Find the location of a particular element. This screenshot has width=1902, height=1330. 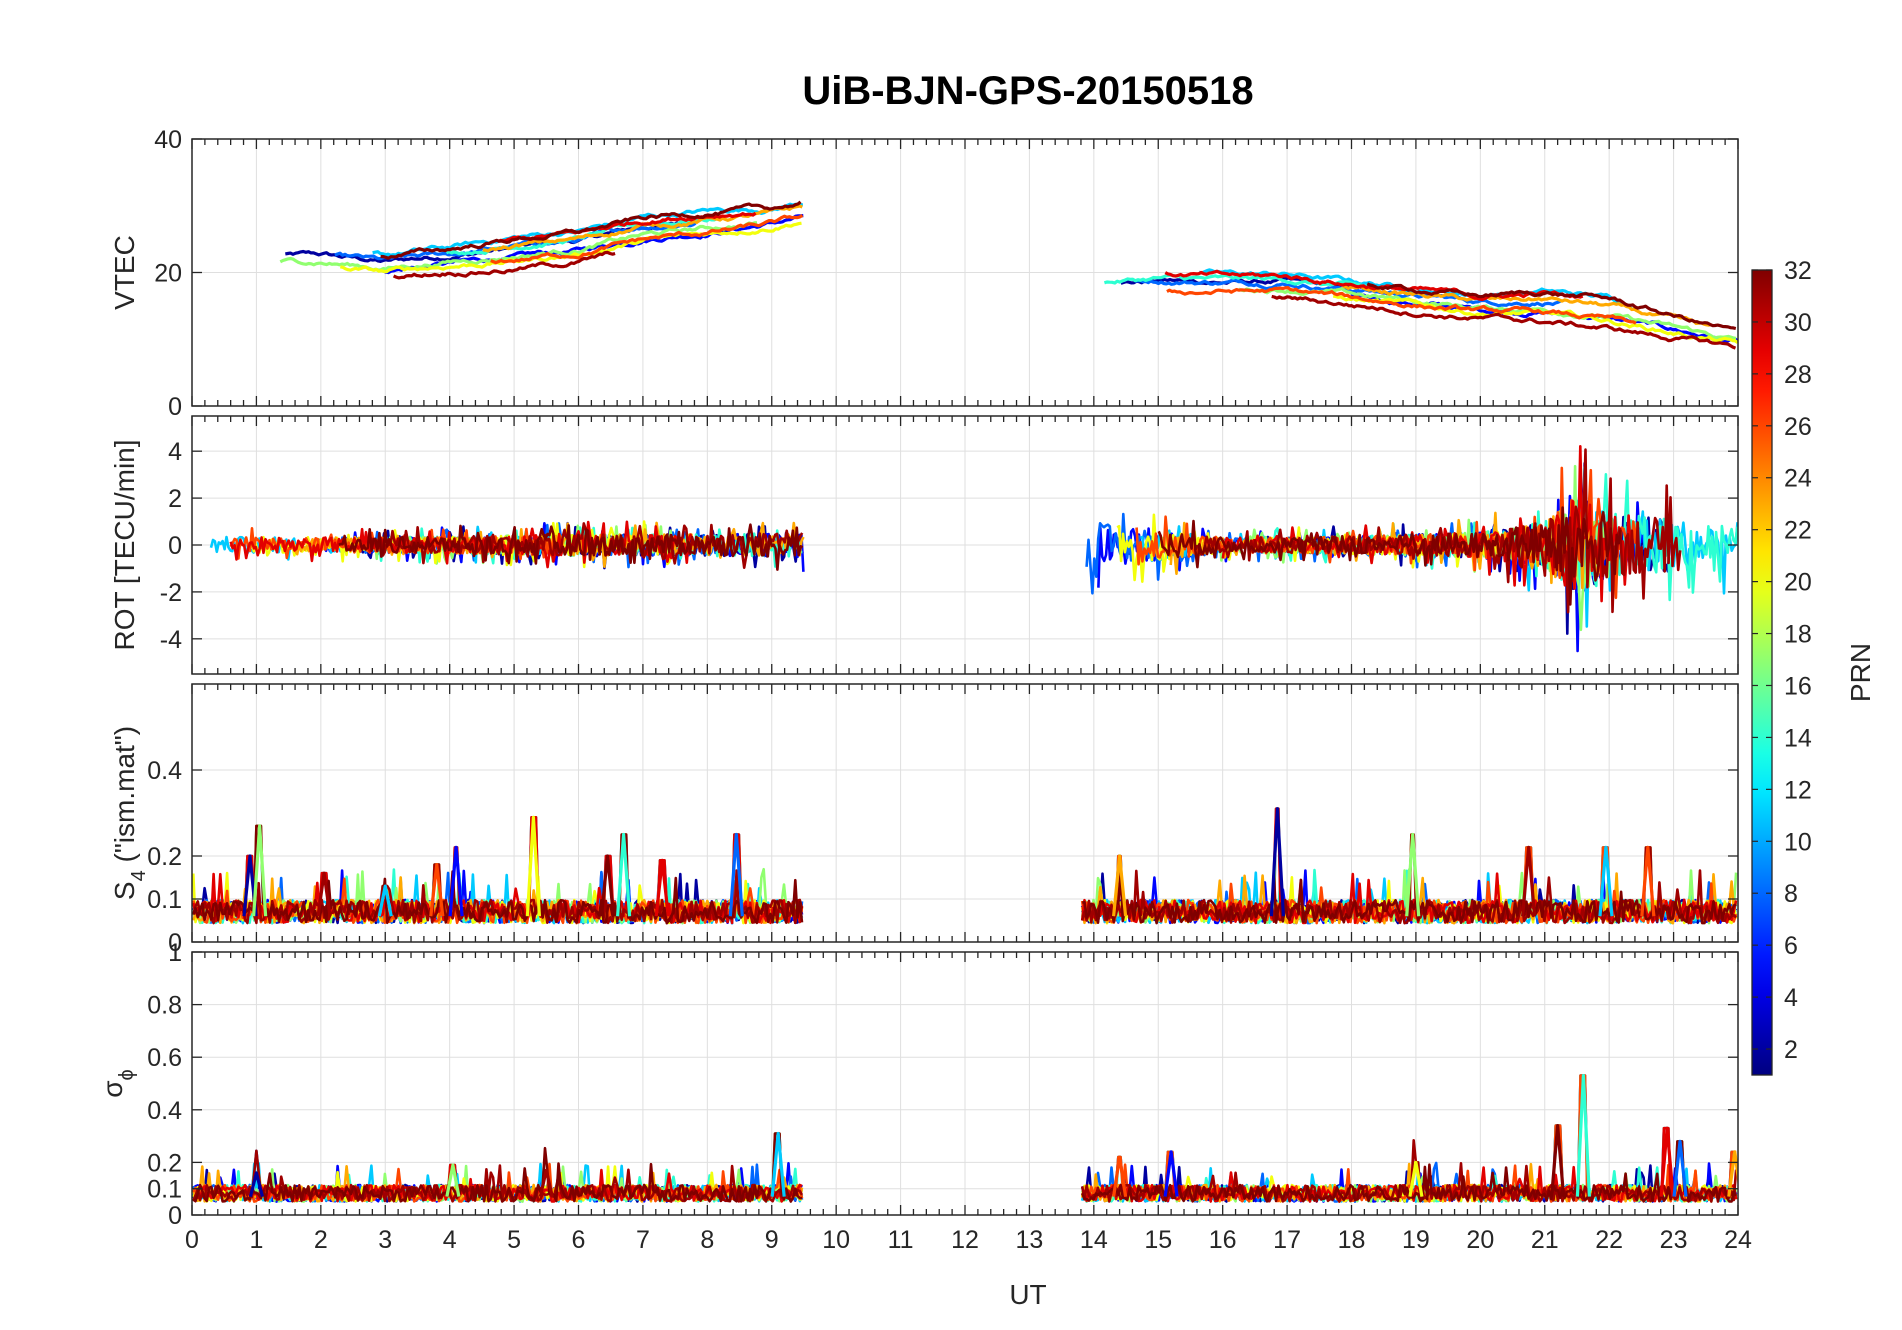

chart-title: UiB-BJN-GPS-20150518 is located at coordinates (1027, 91).